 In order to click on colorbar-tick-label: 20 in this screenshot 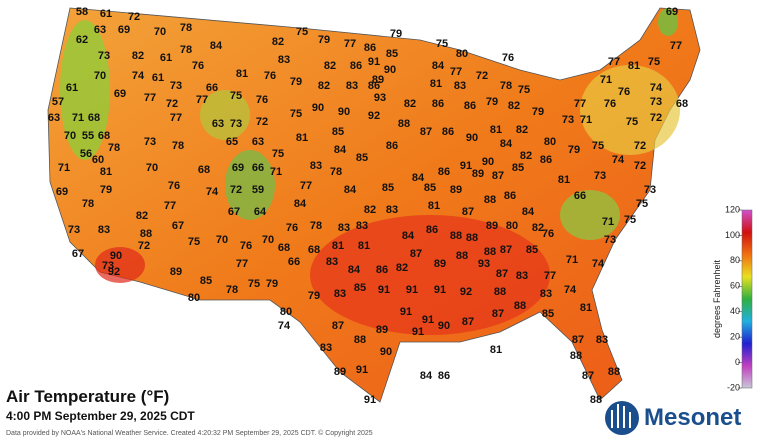, I will do `click(735, 337)`.